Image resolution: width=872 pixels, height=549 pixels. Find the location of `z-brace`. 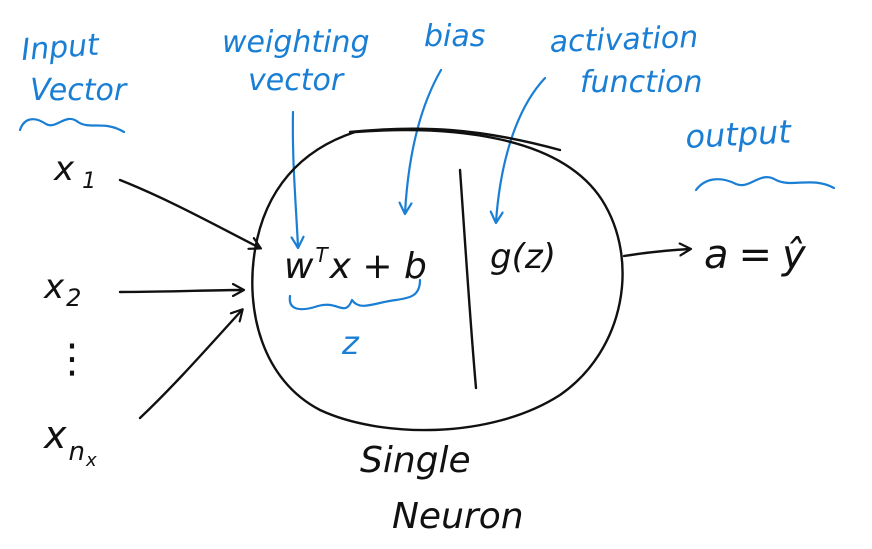

z-brace is located at coordinates (355, 294).